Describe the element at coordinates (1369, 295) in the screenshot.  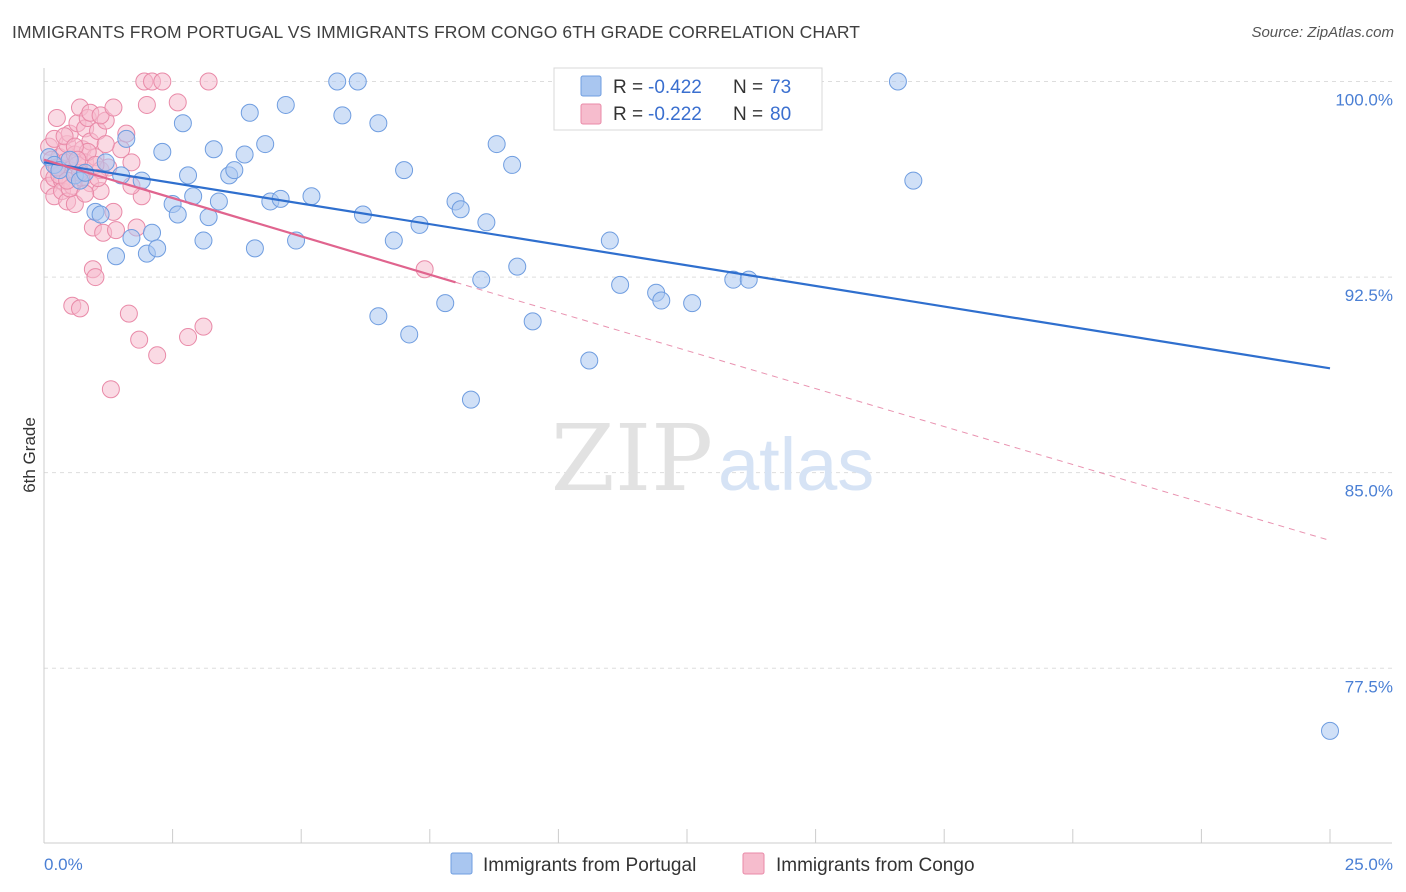
I see `y-tick-label: 92.5%` at that location.